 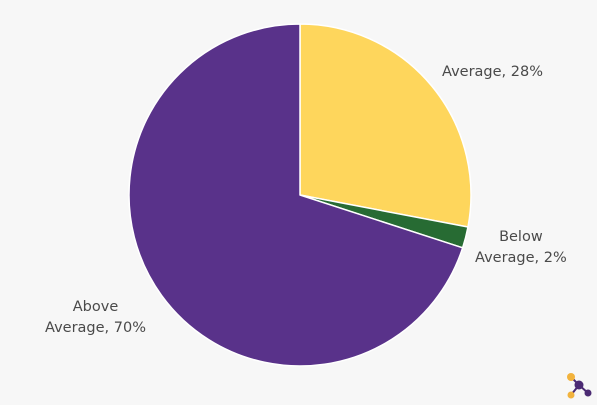 I want to click on network-nodes-icon, so click(x=579, y=386).